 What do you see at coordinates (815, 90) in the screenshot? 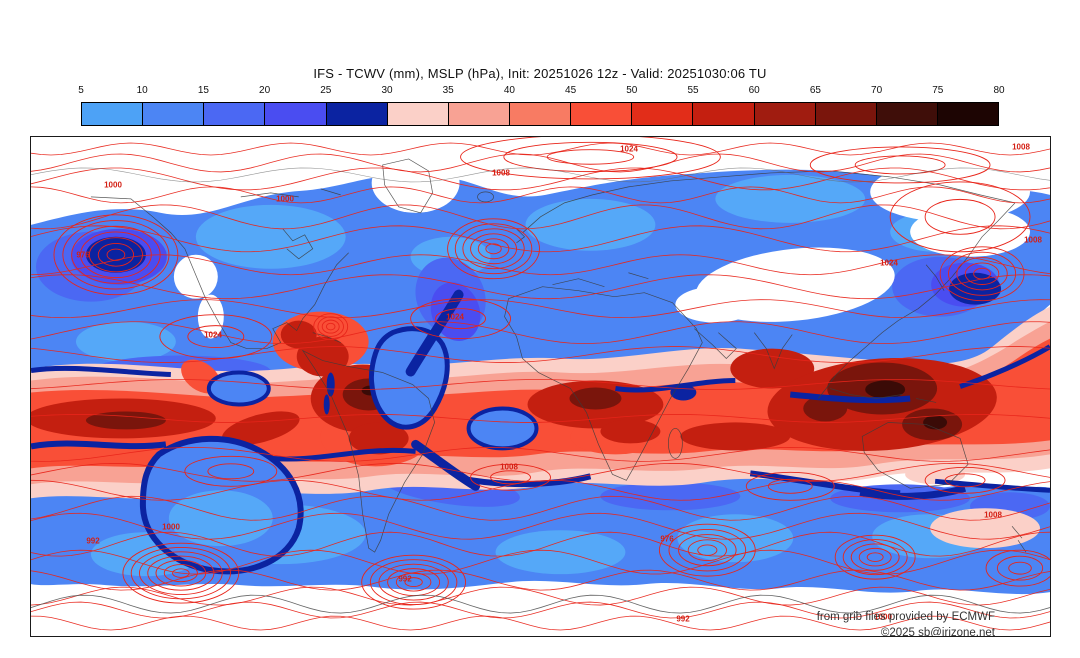
I see `colorbar-tick: 65` at bounding box center [815, 90].